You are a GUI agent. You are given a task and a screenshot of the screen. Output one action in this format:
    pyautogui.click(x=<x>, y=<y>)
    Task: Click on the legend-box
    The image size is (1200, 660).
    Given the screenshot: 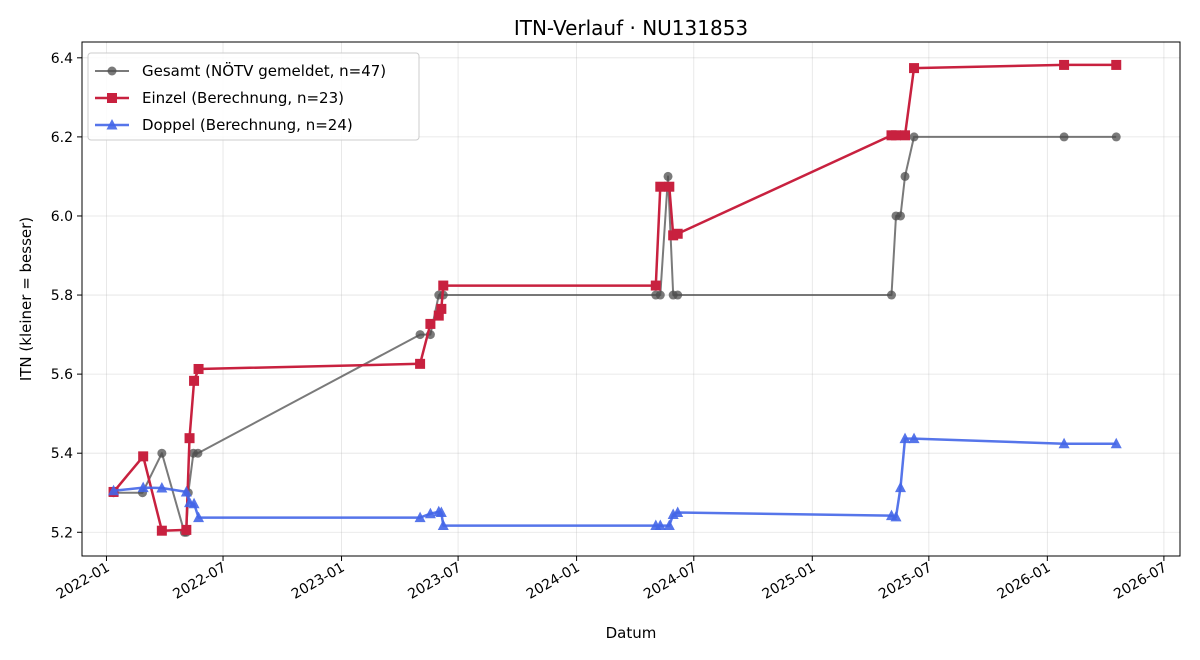 What is the action you would take?
    pyautogui.click(x=253, y=96)
    